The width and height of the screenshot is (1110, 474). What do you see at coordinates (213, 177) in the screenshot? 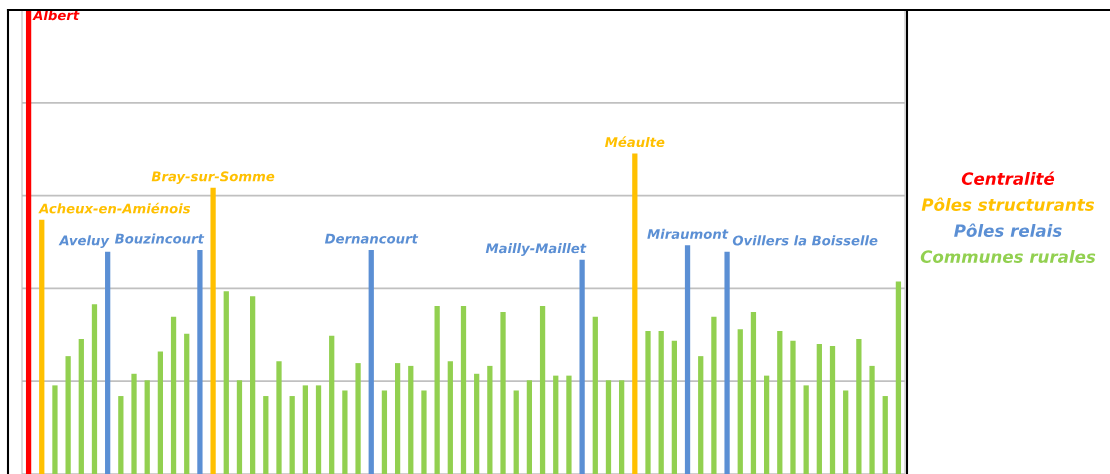
I see `annotation: Bray-sur-Somme` at bounding box center [213, 177].